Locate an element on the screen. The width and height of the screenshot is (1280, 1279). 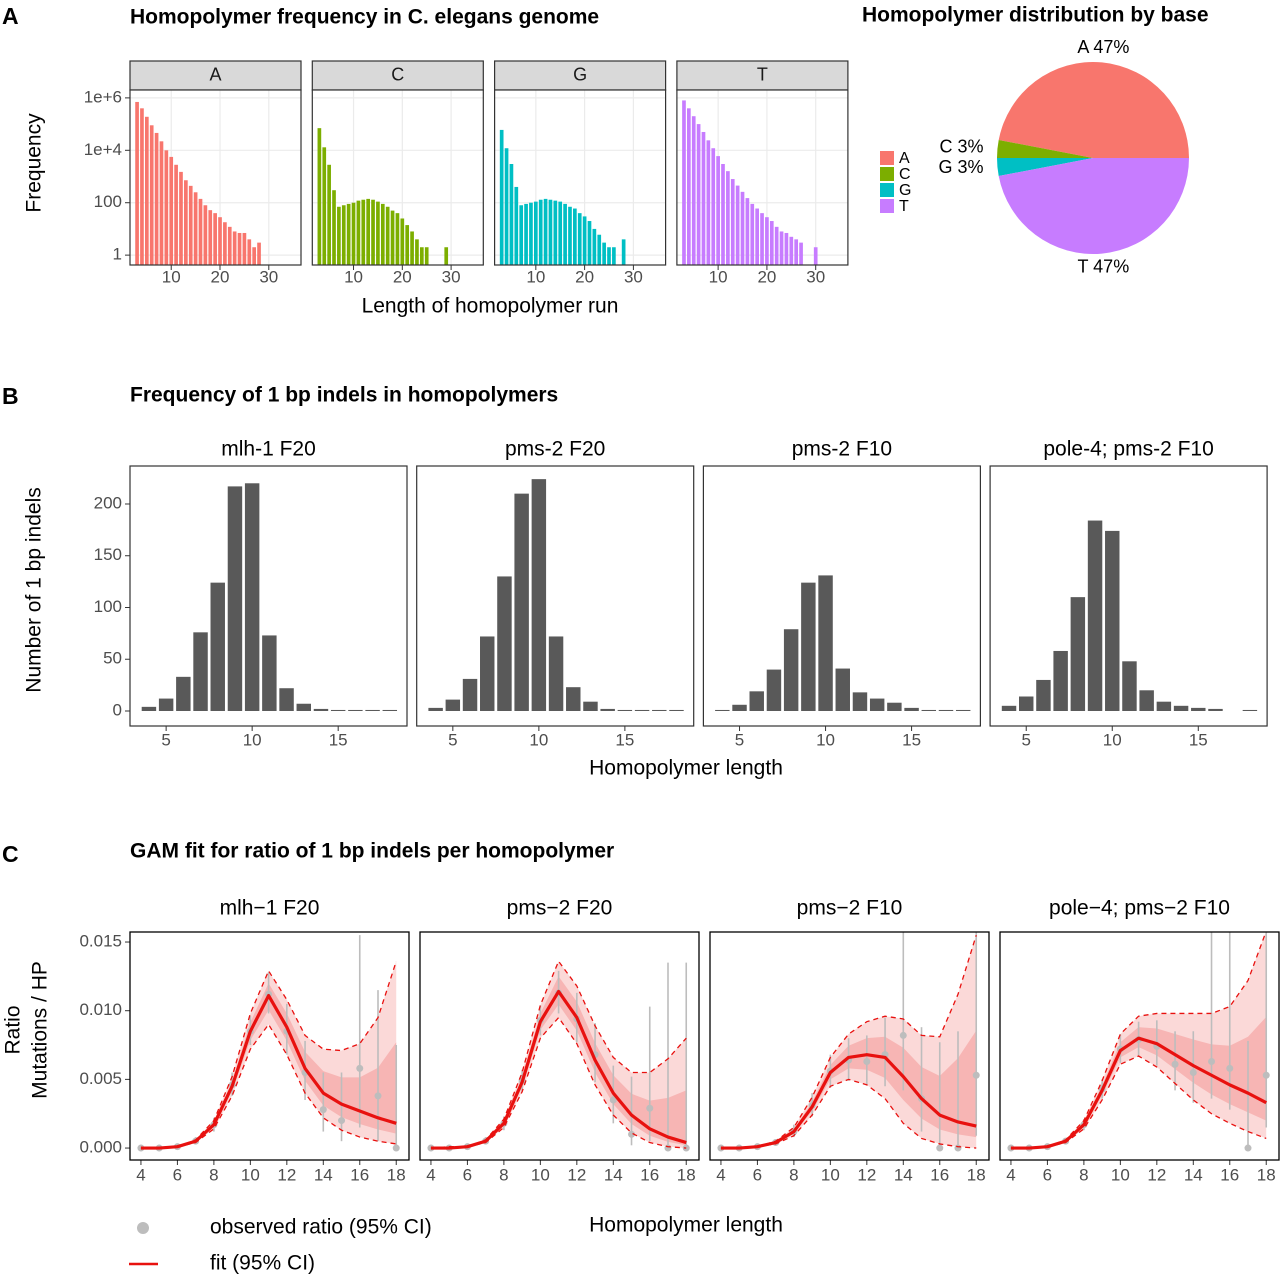
y-tick-label: 200 is located at coordinates (108, 502).